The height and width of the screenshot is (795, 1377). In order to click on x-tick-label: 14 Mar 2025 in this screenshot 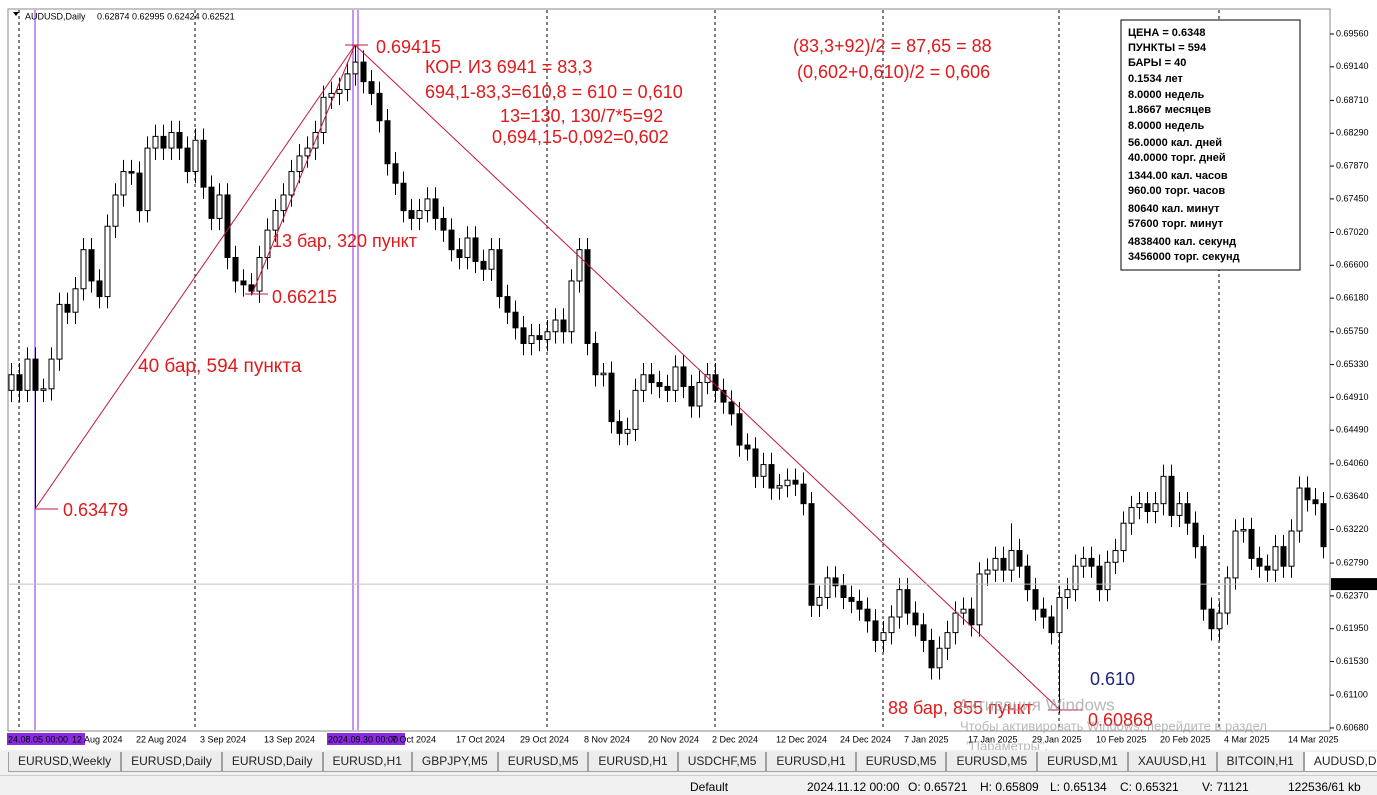, I will do `click(1313, 739)`.